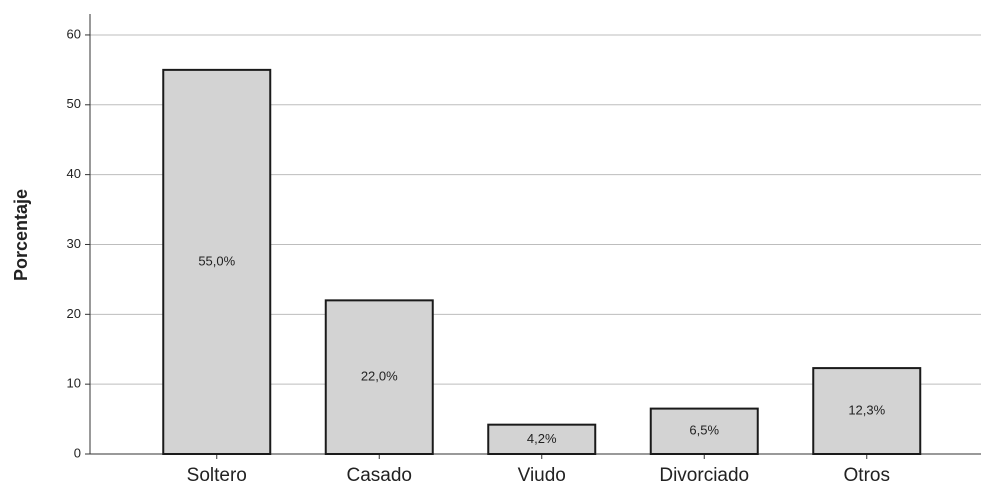 Image resolution: width=981 pixels, height=488 pixels. I want to click on value-label: 12,3%, so click(866, 409).